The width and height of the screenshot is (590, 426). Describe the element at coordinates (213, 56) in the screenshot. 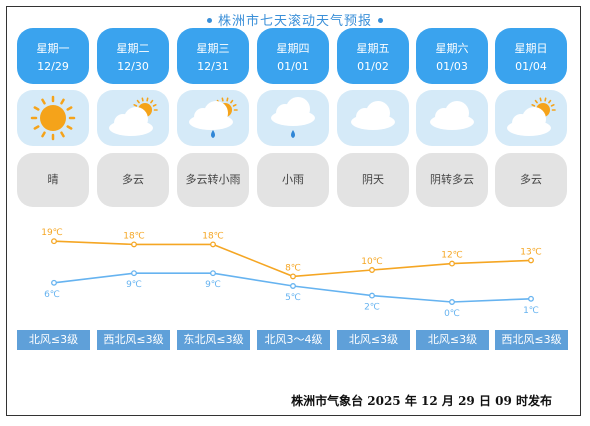

I see `day-header: 星期三 12/31` at that location.